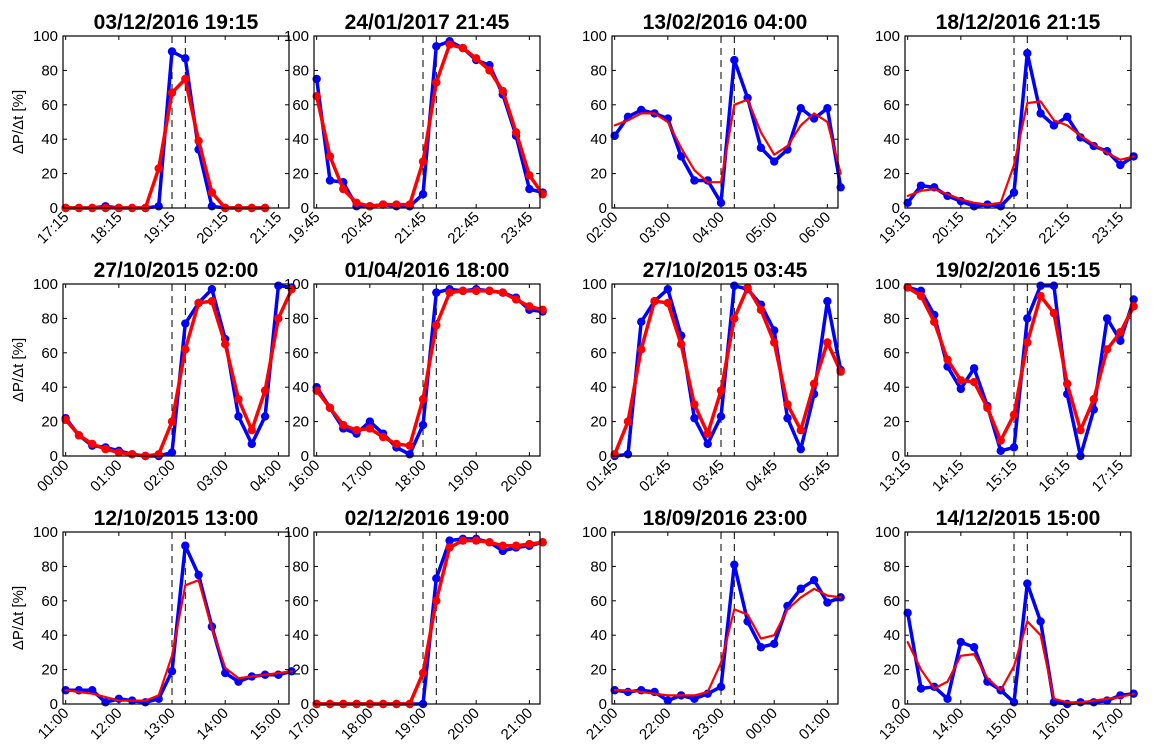  What do you see at coordinates (54, 724) in the screenshot?
I see `x-tick-label: 11:00` at bounding box center [54, 724].